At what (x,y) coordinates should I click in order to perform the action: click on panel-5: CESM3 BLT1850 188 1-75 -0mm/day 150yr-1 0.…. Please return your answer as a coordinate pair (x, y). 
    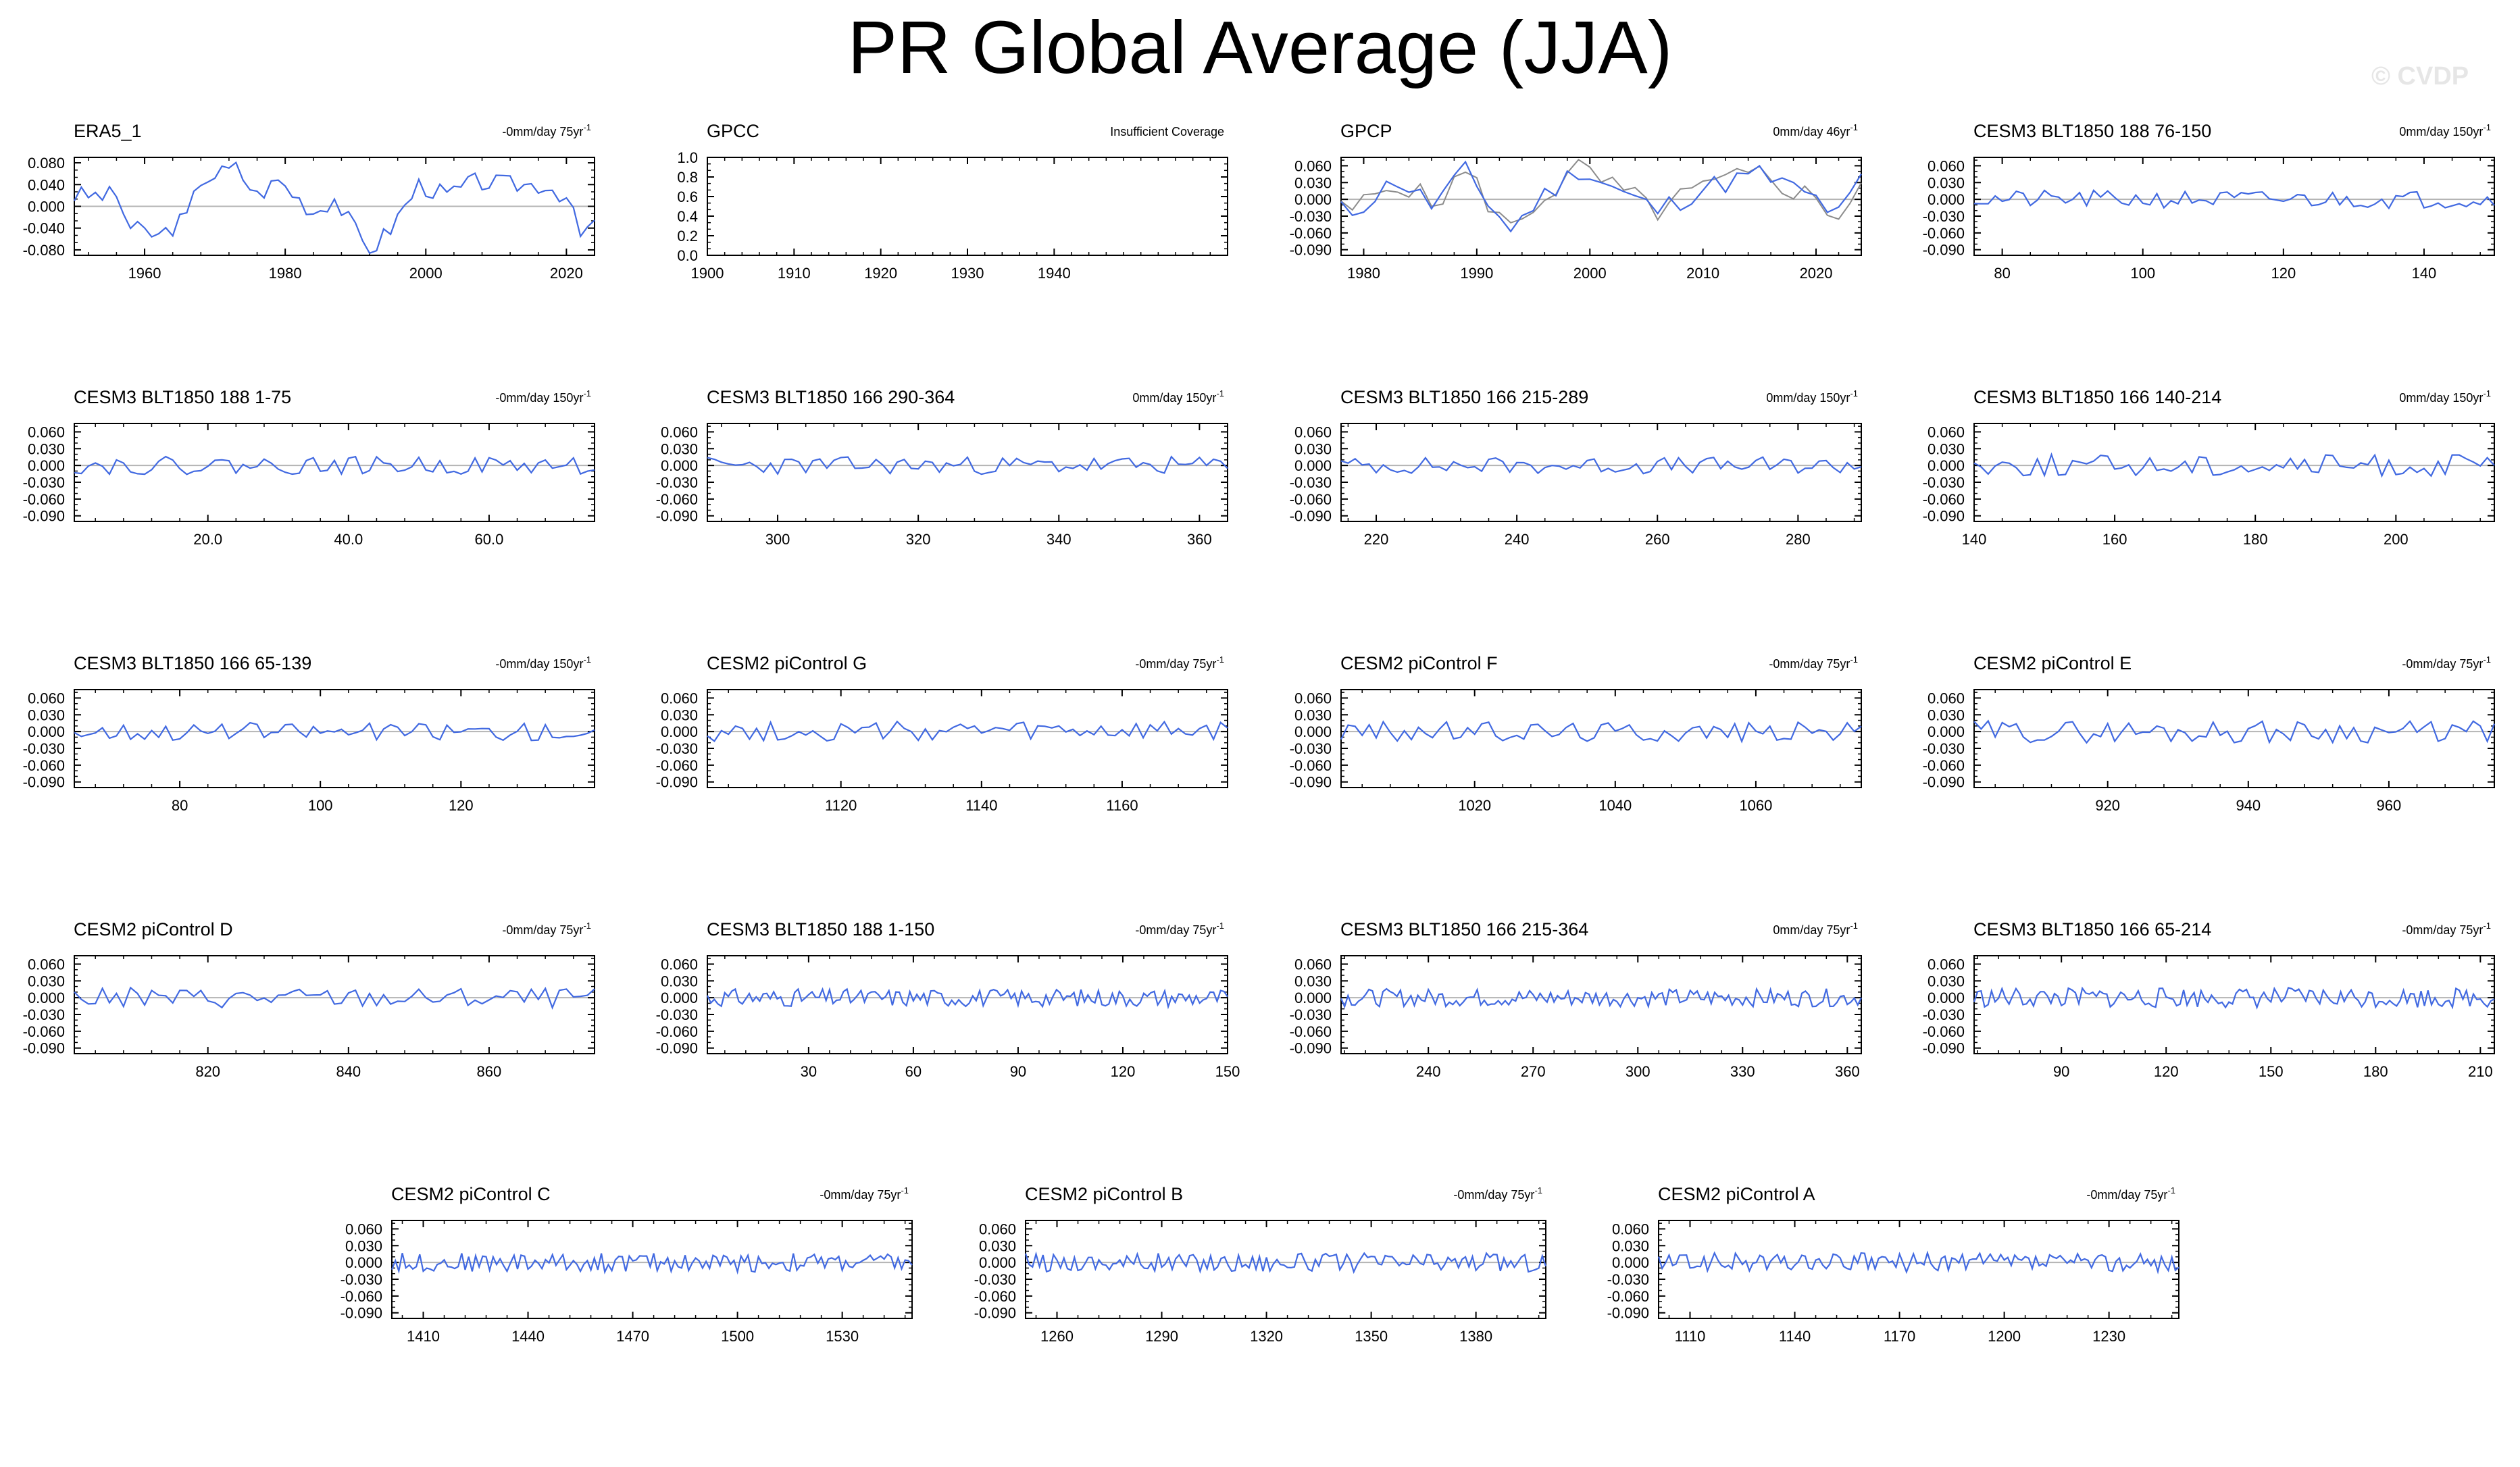
    Looking at the image, I should click on (309, 468).